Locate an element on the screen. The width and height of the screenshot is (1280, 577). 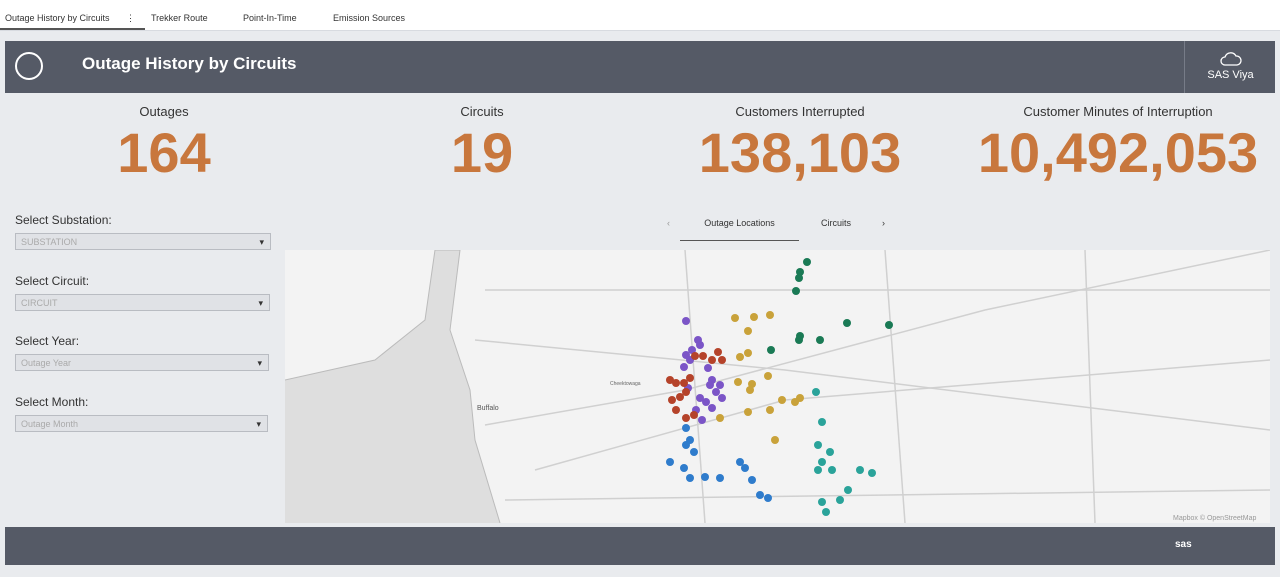
carousel-next: › is located at coordinates (883, 223).